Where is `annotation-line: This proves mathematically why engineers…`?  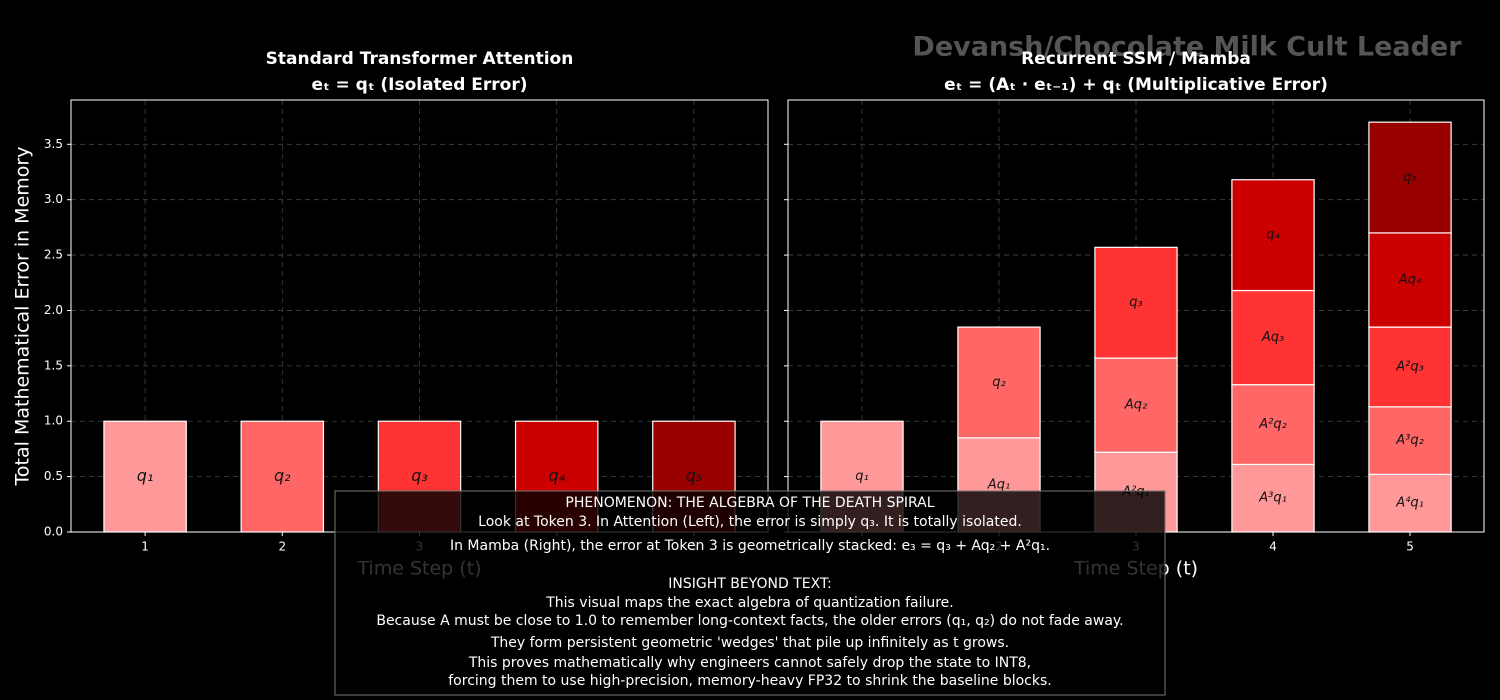
annotation-line: This proves mathematically why engineers… is located at coordinates (749, 663).